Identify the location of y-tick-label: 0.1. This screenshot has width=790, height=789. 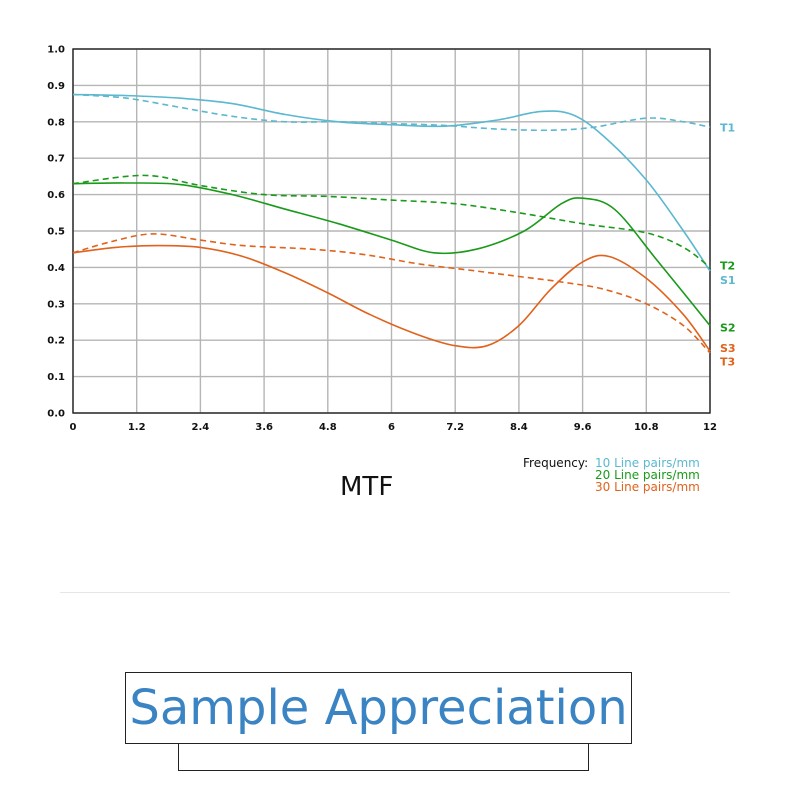
(56, 377).